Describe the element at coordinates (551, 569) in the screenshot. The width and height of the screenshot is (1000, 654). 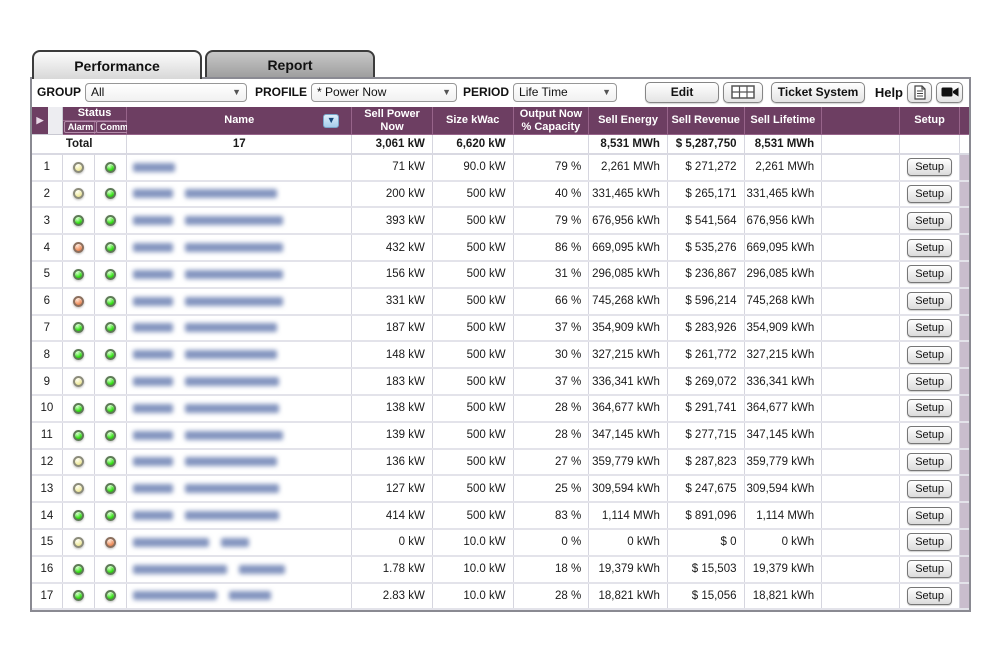
I see `output-capacity-value: 18 %` at that location.